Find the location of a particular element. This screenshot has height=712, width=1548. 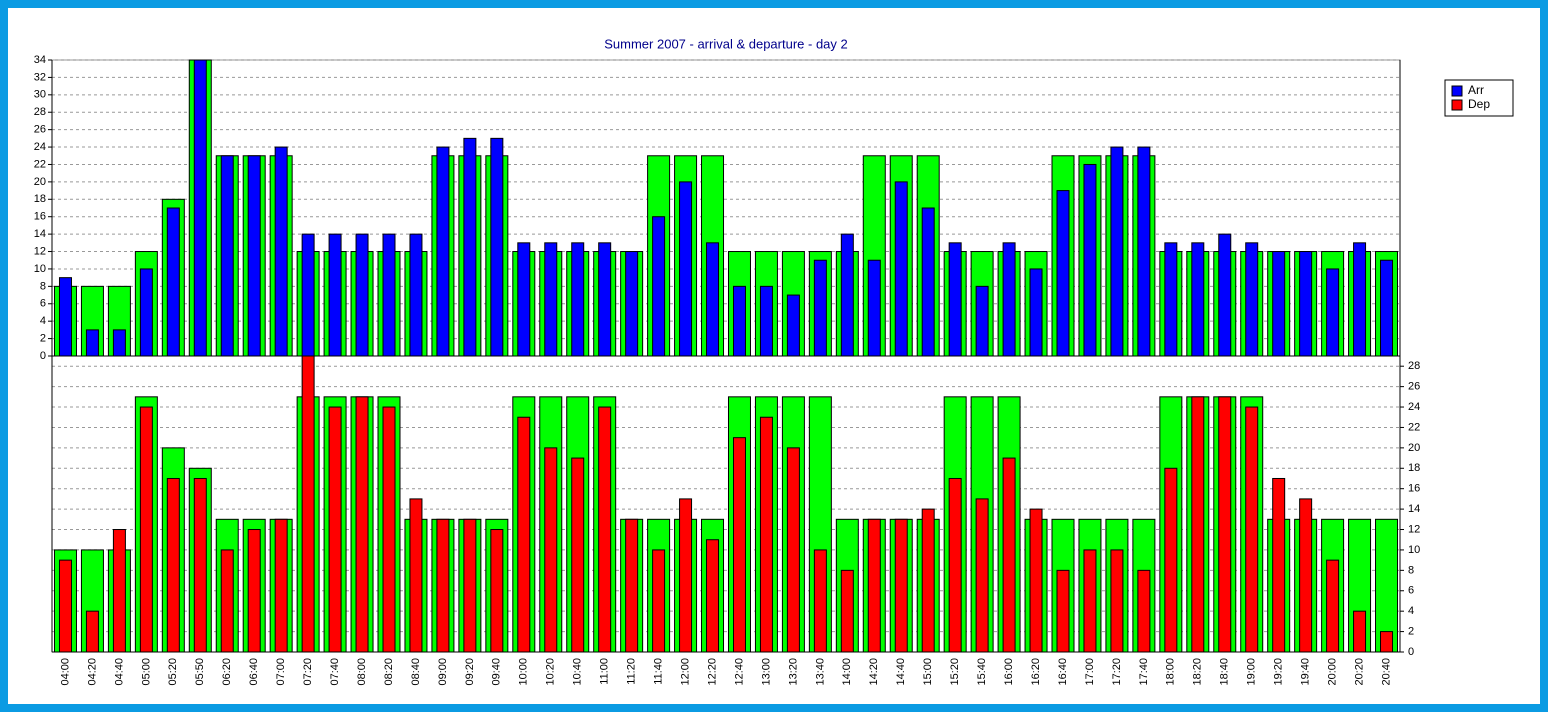

y2-tick-label: 16 is located at coordinates (1414, 489).